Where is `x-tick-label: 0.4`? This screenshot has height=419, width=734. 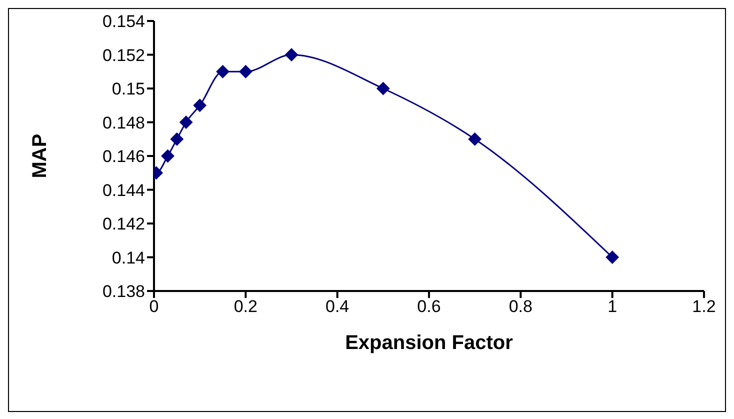 x-tick-label: 0.4 is located at coordinates (338, 306).